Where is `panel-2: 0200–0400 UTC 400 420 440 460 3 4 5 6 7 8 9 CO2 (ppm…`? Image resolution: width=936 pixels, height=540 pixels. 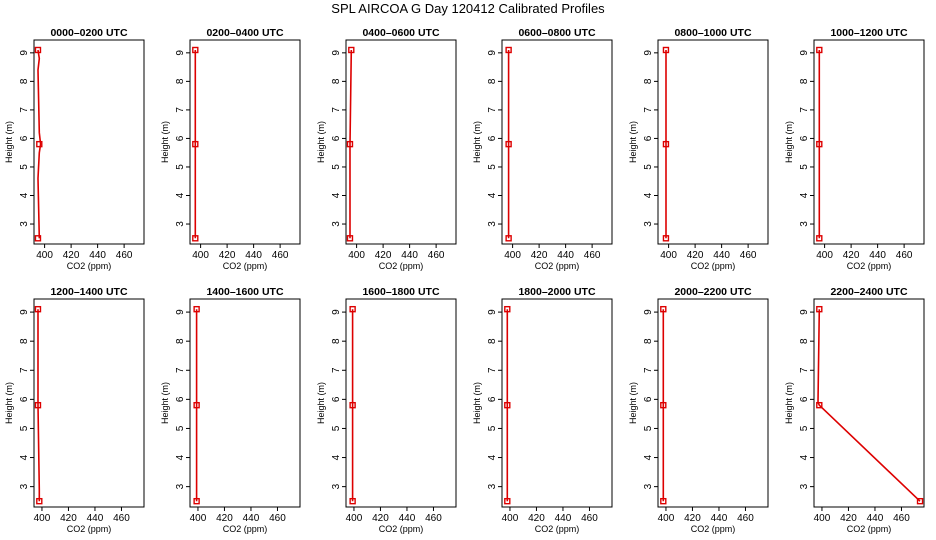
panel-2: 0200–0400 UTC 400 420 440 460 3 4 5 6 7 8 9 CO2 (ppm… is located at coordinates (230, 149).